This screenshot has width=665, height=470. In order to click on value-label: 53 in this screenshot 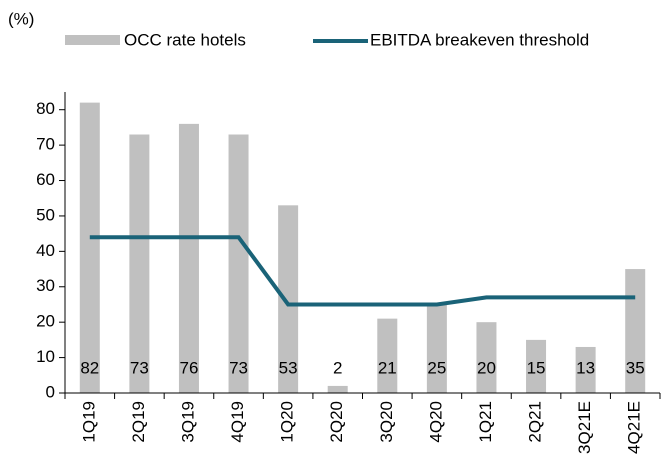, I will do `click(288, 367)`.